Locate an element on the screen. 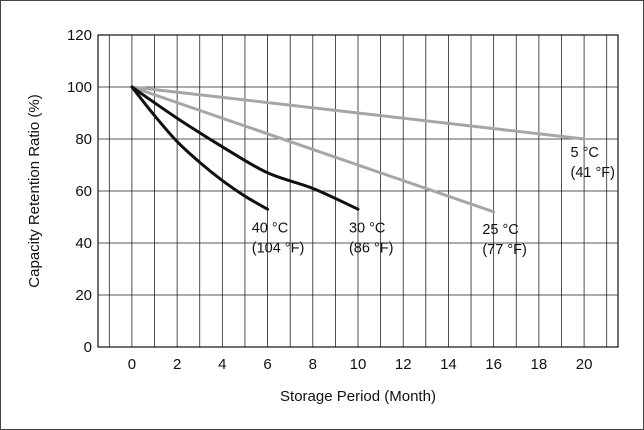 Image resolution: width=644 pixels, height=430 pixels. series-label: 25 °C is located at coordinates (500, 230).